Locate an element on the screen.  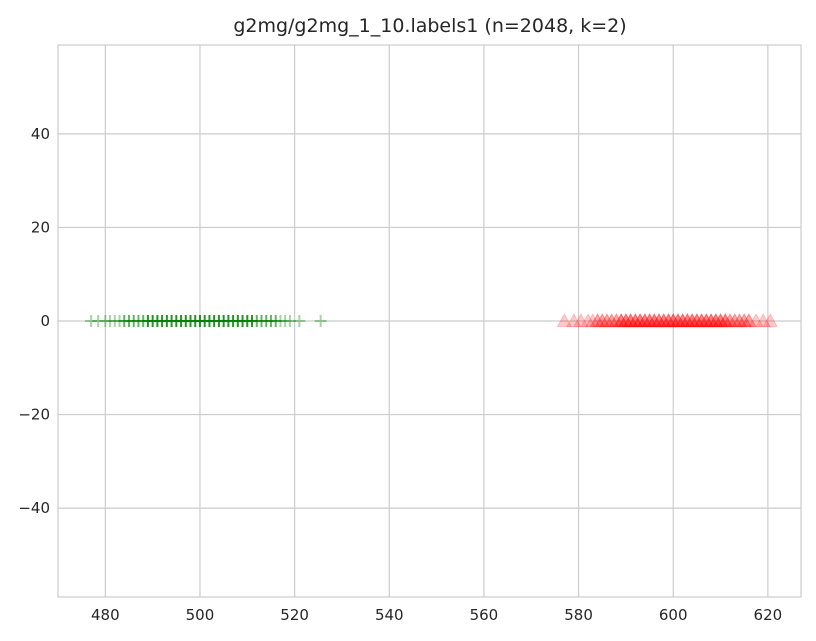
x-tick-label: 560 is located at coordinates (484, 615).